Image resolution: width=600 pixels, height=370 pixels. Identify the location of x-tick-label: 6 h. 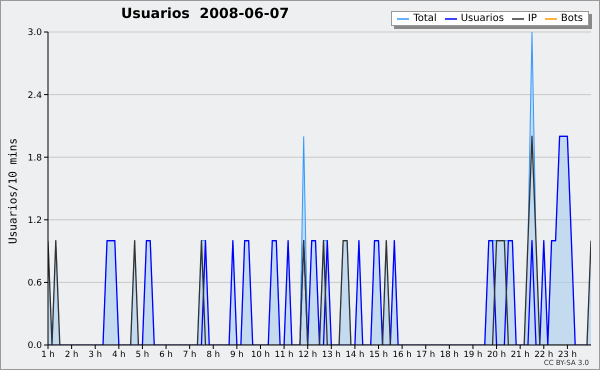
(166, 355).